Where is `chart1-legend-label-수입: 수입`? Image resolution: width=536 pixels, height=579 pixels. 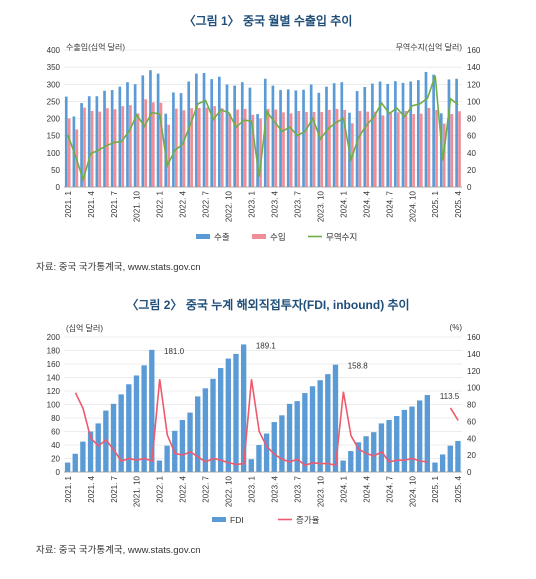
chart1-legend-label-수입: 수입 is located at coordinates (278, 237).